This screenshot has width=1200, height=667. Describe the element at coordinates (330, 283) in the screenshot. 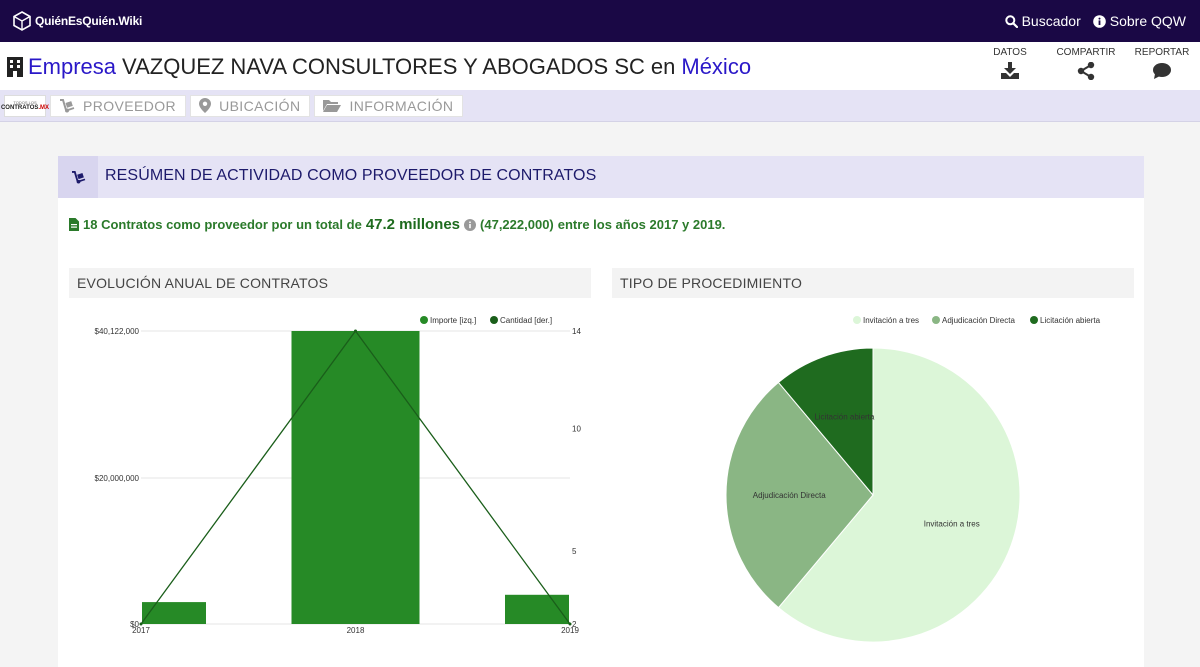

I see `annual-evolution-title: EVOLUCIÓN ANUAL DE CONTRATOS` at that location.